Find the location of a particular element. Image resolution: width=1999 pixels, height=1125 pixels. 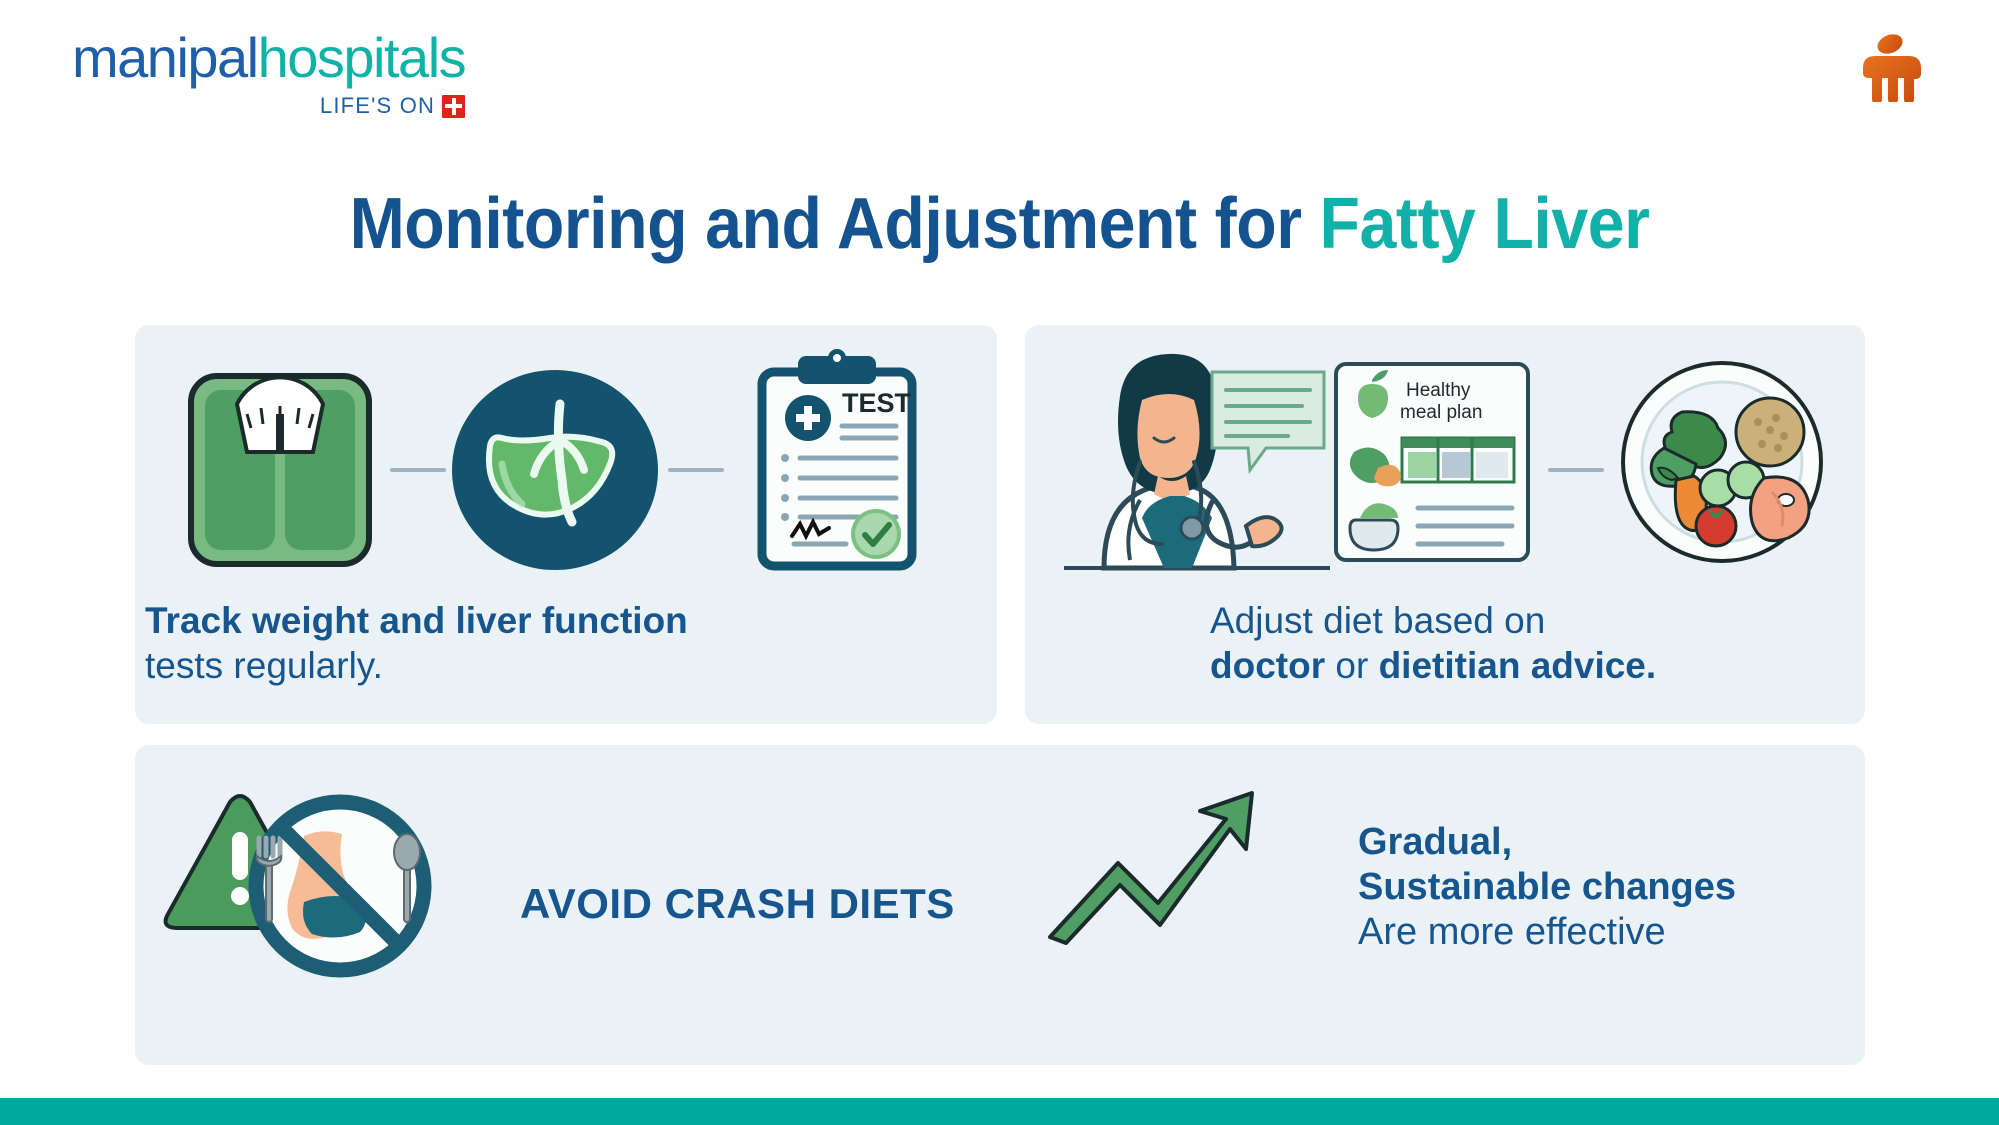

avoid-crash-diet-icon-group is located at coordinates (308, 885).